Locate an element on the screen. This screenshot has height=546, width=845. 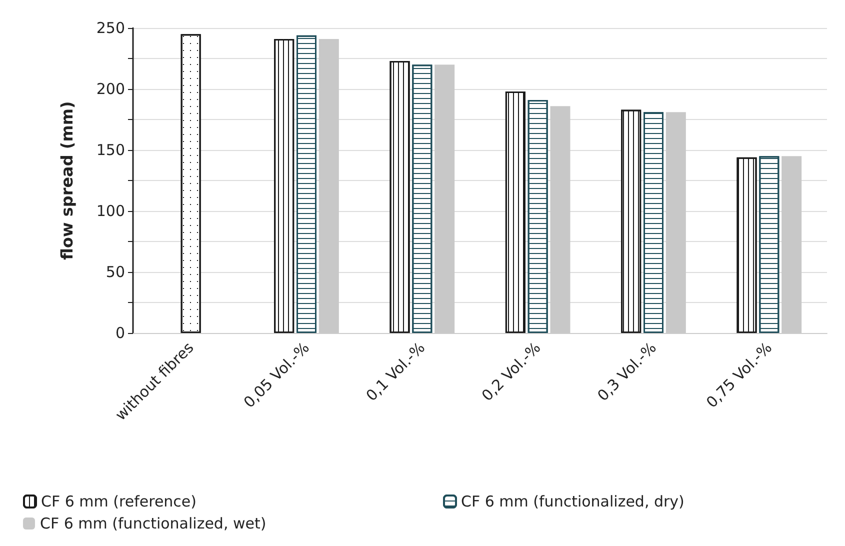
y-tick-label: 50 is located at coordinates (115, 272).